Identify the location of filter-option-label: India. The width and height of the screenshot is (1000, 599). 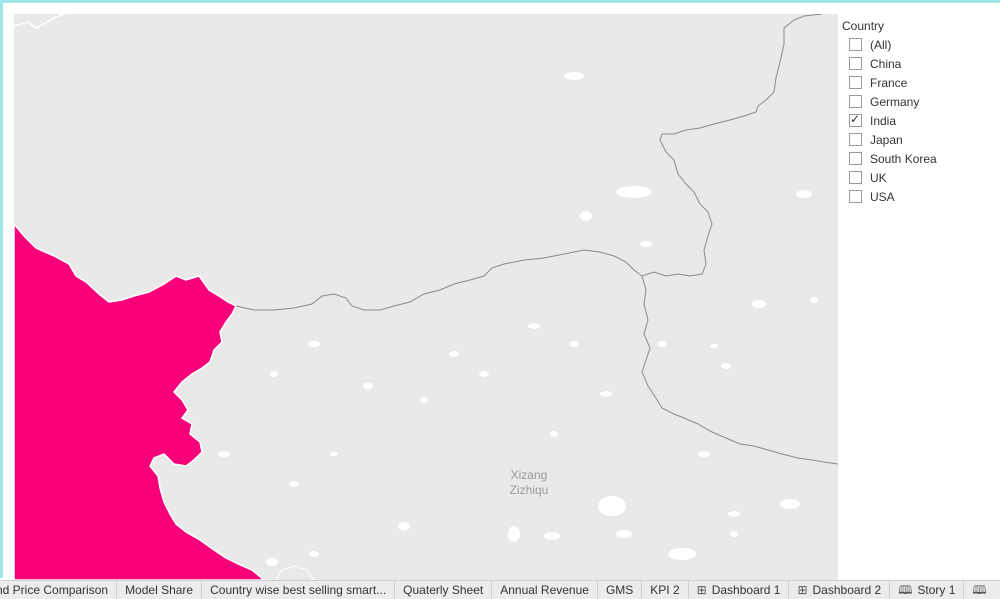
(883, 120).